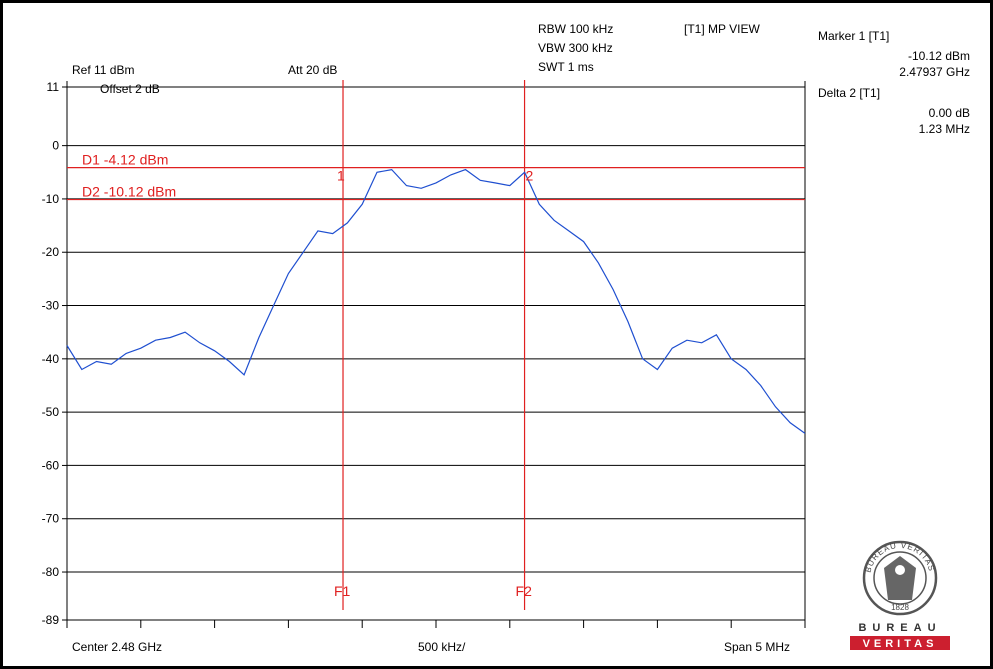 The image size is (993, 669). What do you see at coordinates (944, 129) in the screenshot?
I see `delta2-frequency: 1.23 MHz` at bounding box center [944, 129].